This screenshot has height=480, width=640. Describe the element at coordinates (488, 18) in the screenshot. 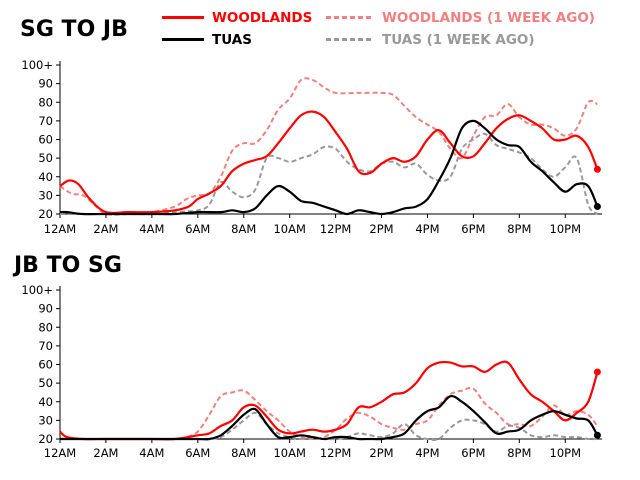

I see `legend-label: WOODLANDS (1 WEEK AGO)` at that location.